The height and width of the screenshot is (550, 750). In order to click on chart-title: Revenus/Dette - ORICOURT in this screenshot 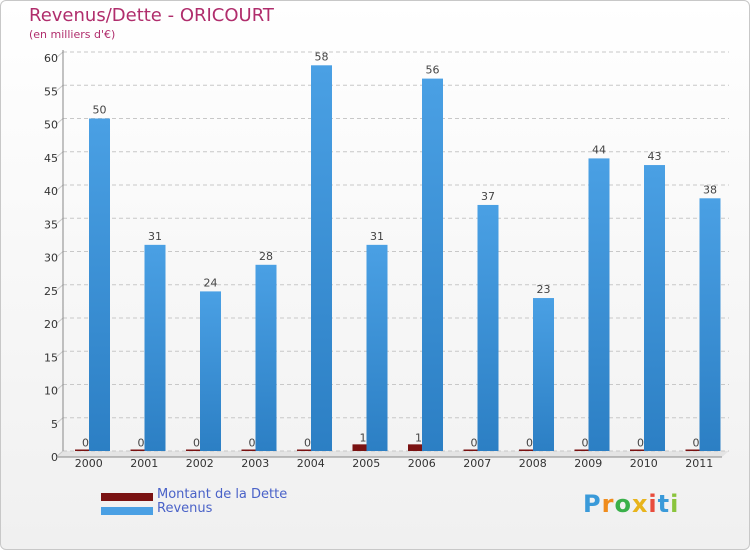, I will do `click(151, 15)`.